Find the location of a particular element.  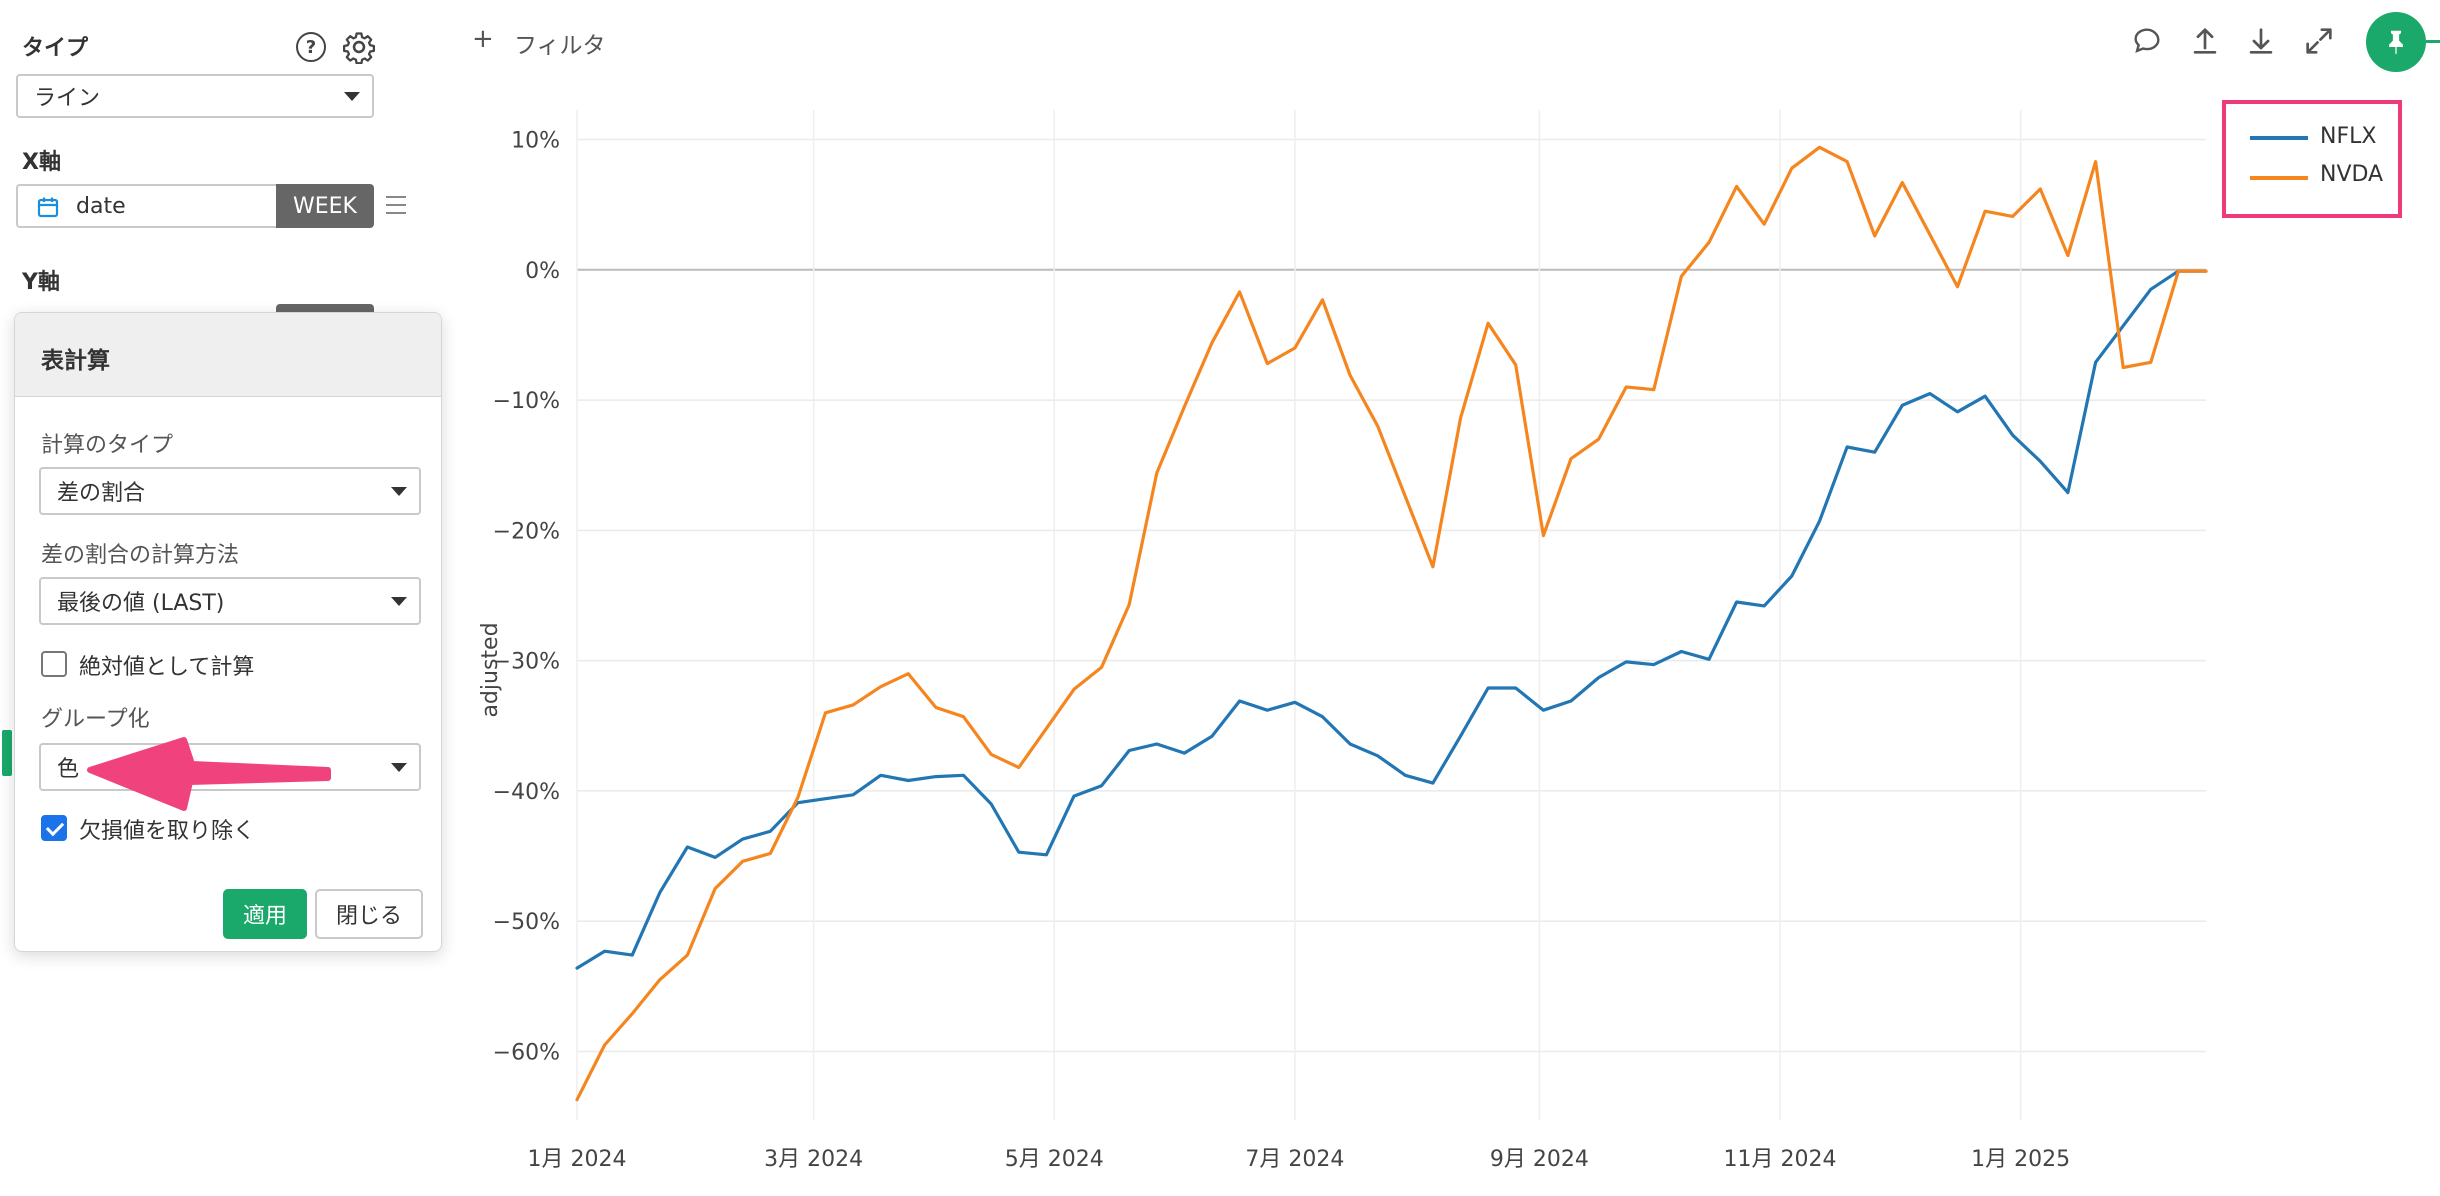

legend-label-nvda: NVDA is located at coordinates (2352, 174).